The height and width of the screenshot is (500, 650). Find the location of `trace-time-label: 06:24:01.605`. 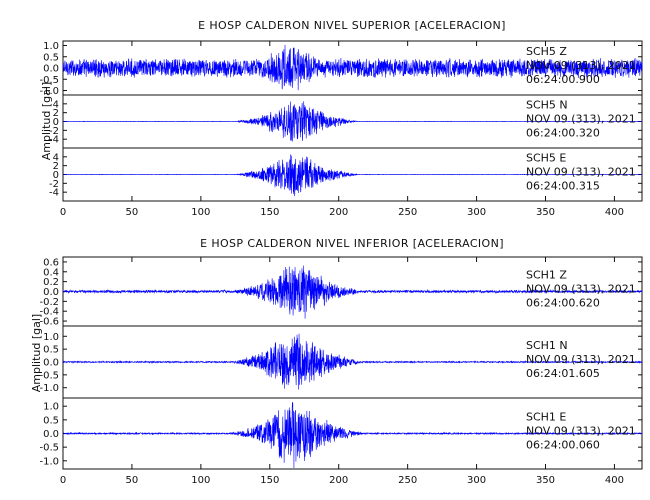

trace-time-label: 06:24:01.605 is located at coordinates (563, 373).